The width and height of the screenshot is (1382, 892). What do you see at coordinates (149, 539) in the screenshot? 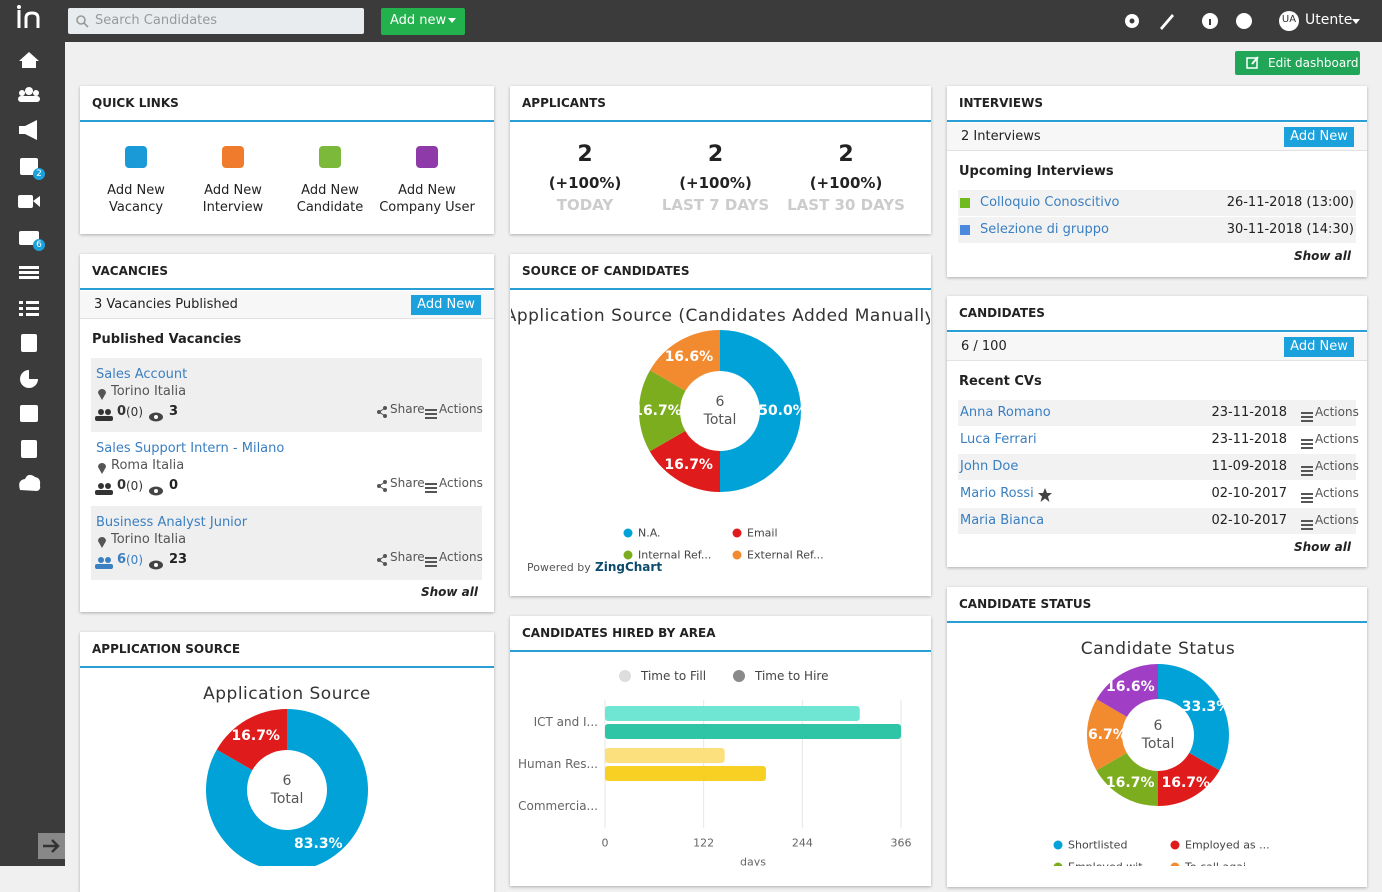
I see `vacancy-location: Torino Italia` at bounding box center [149, 539].